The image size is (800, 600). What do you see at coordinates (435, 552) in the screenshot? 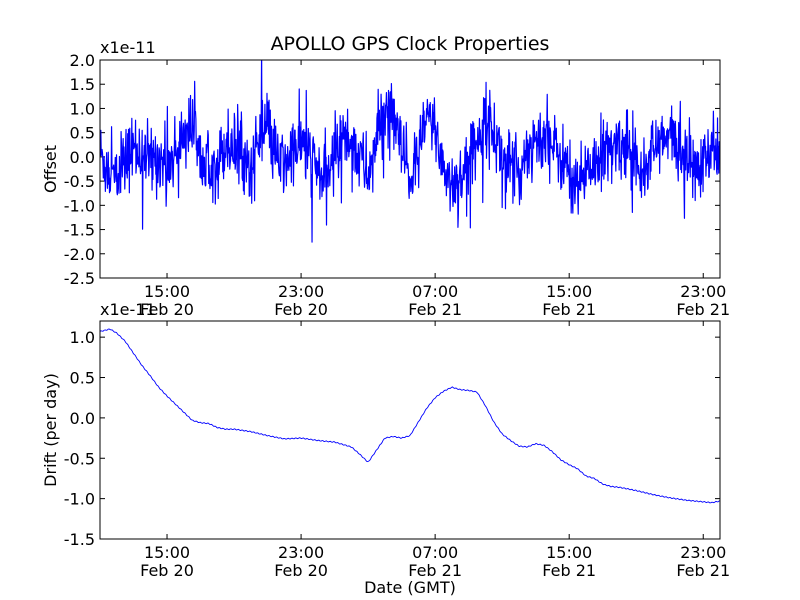
I see `drift-xtick-label-time: 07:00` at bounding box center [435, 552].